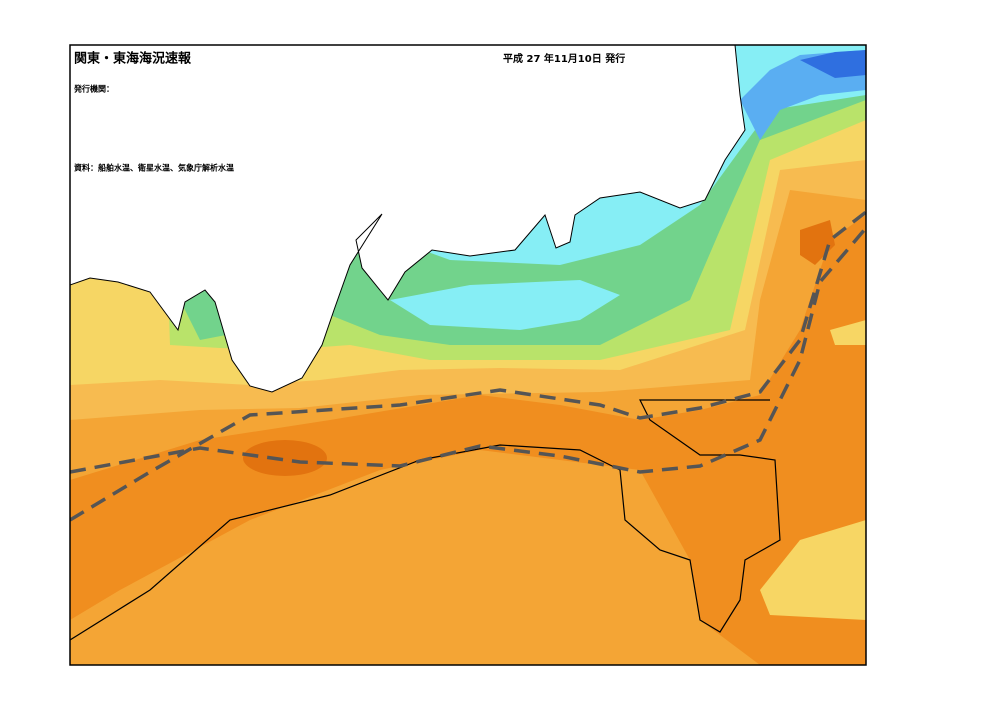 This screenshot has width=1002, height=709. I want to click on title: 関東・東海海況速報, so click(133, 59).